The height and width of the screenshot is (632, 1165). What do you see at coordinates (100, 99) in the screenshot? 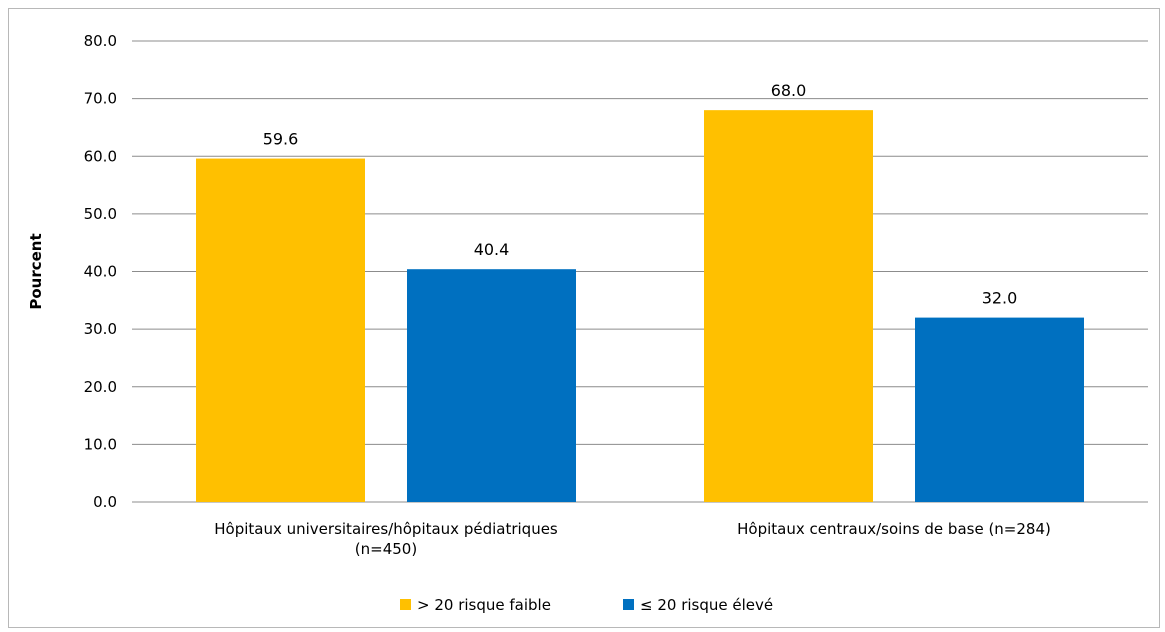
I see `y-tick-label: 70.0` at bounding box center [100, 99].